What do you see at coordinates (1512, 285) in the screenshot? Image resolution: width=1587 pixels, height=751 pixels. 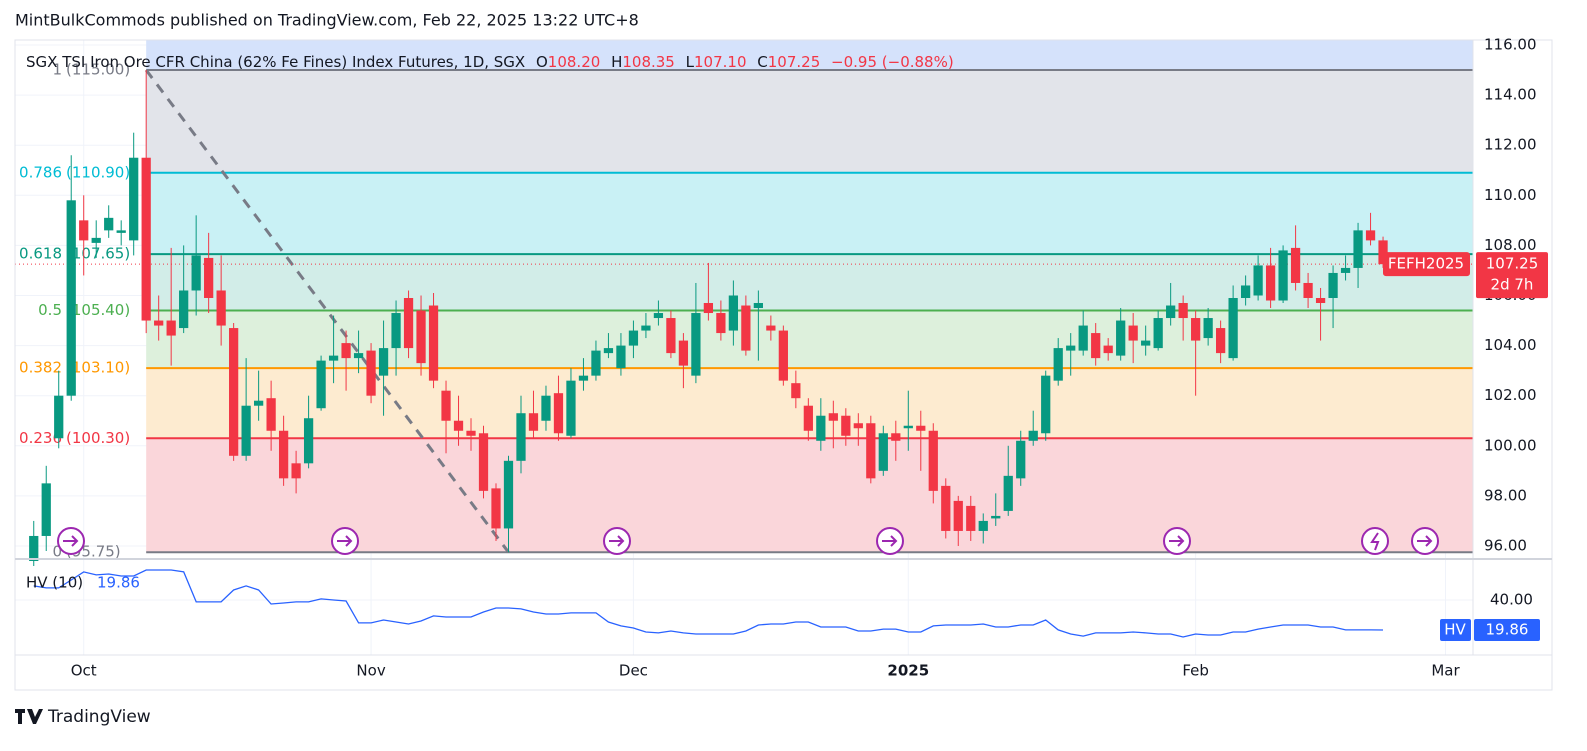 I see `countdown-label: 2d 7h` at bounding box center [1512, 285].